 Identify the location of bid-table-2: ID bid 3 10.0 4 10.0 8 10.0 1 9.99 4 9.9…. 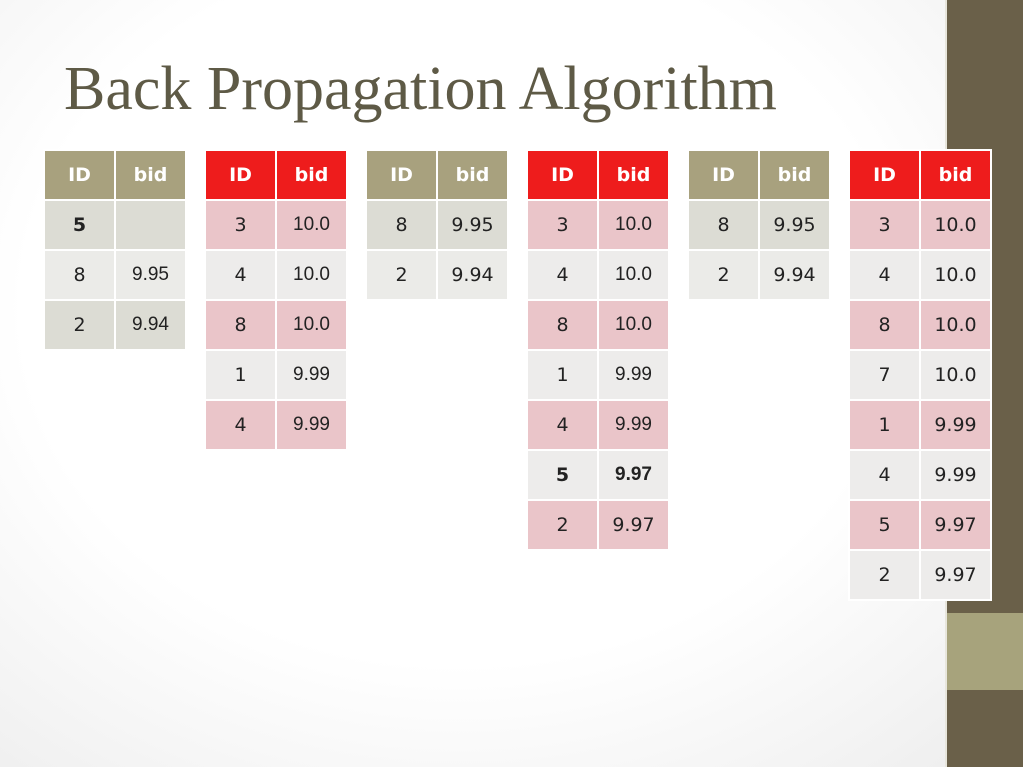
(276, 300).